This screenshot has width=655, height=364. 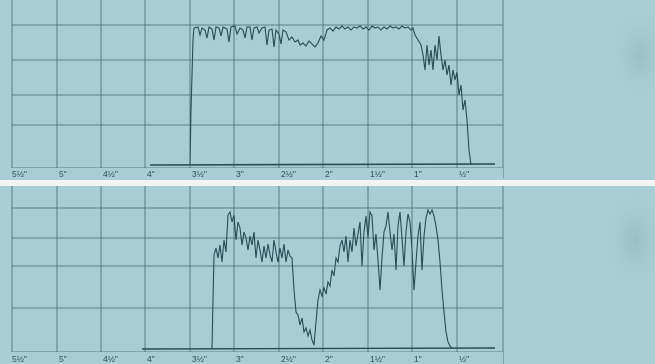 I want to click on upper-baseline, so click(x=322, y=164).